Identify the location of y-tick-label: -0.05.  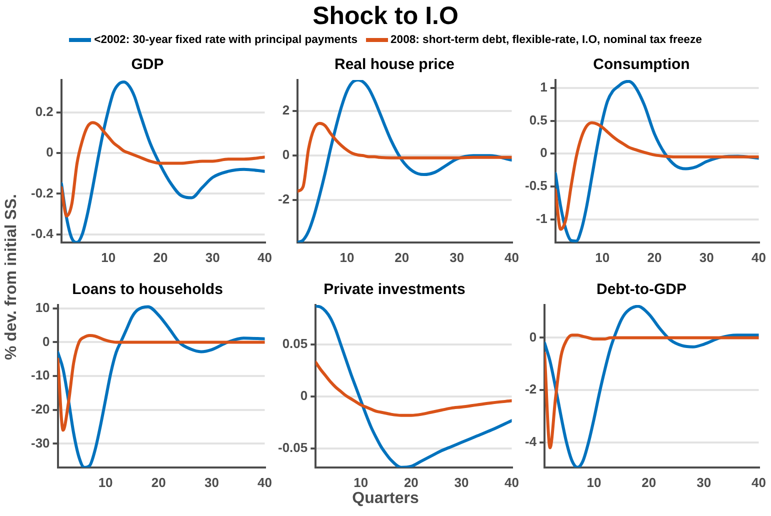
(293, 448).